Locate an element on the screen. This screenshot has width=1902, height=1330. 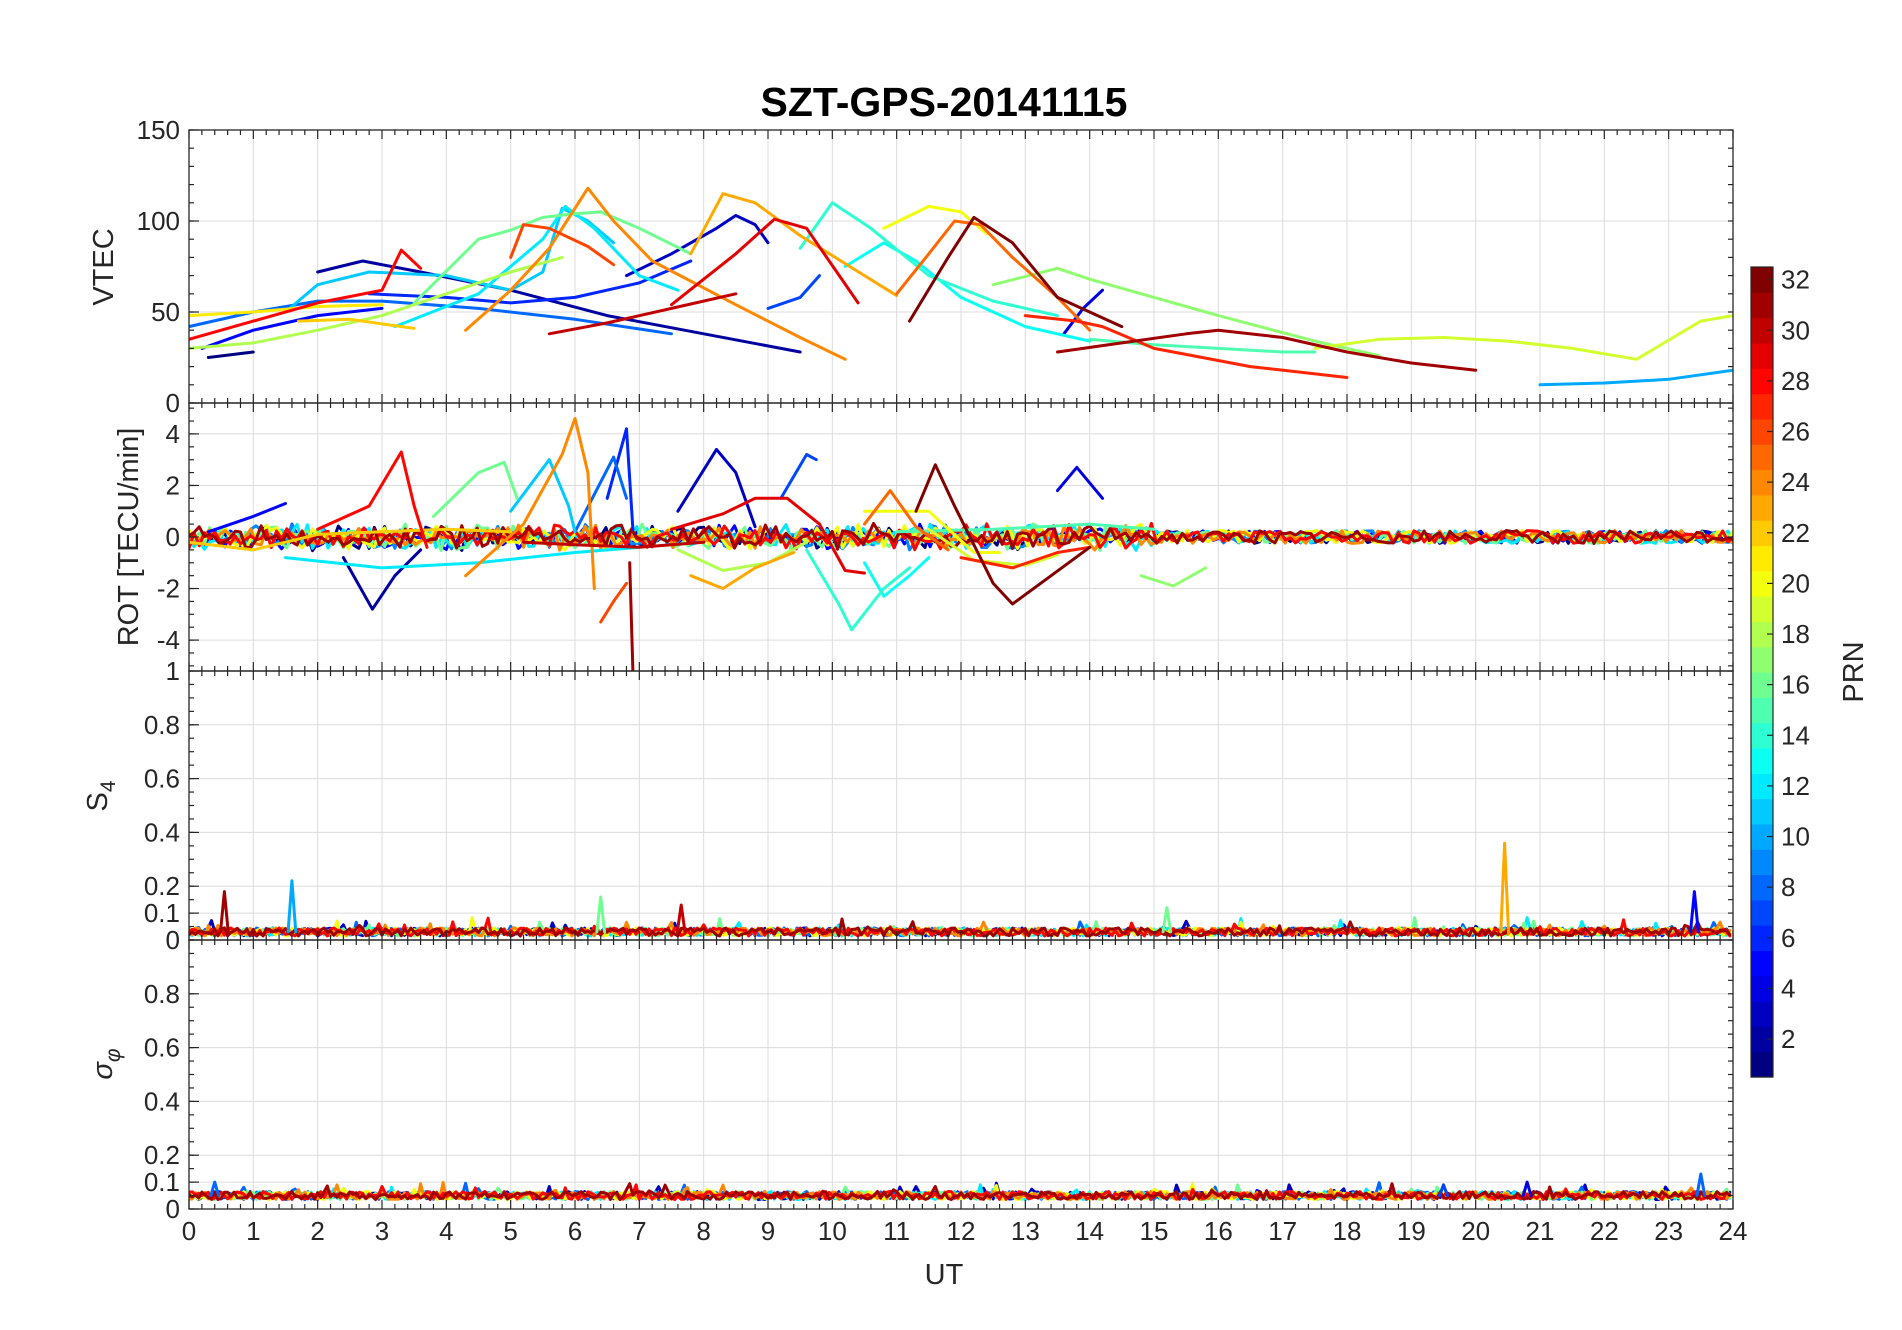
colorbar-tick-label: 8 is located at coordinates (1788, 887).